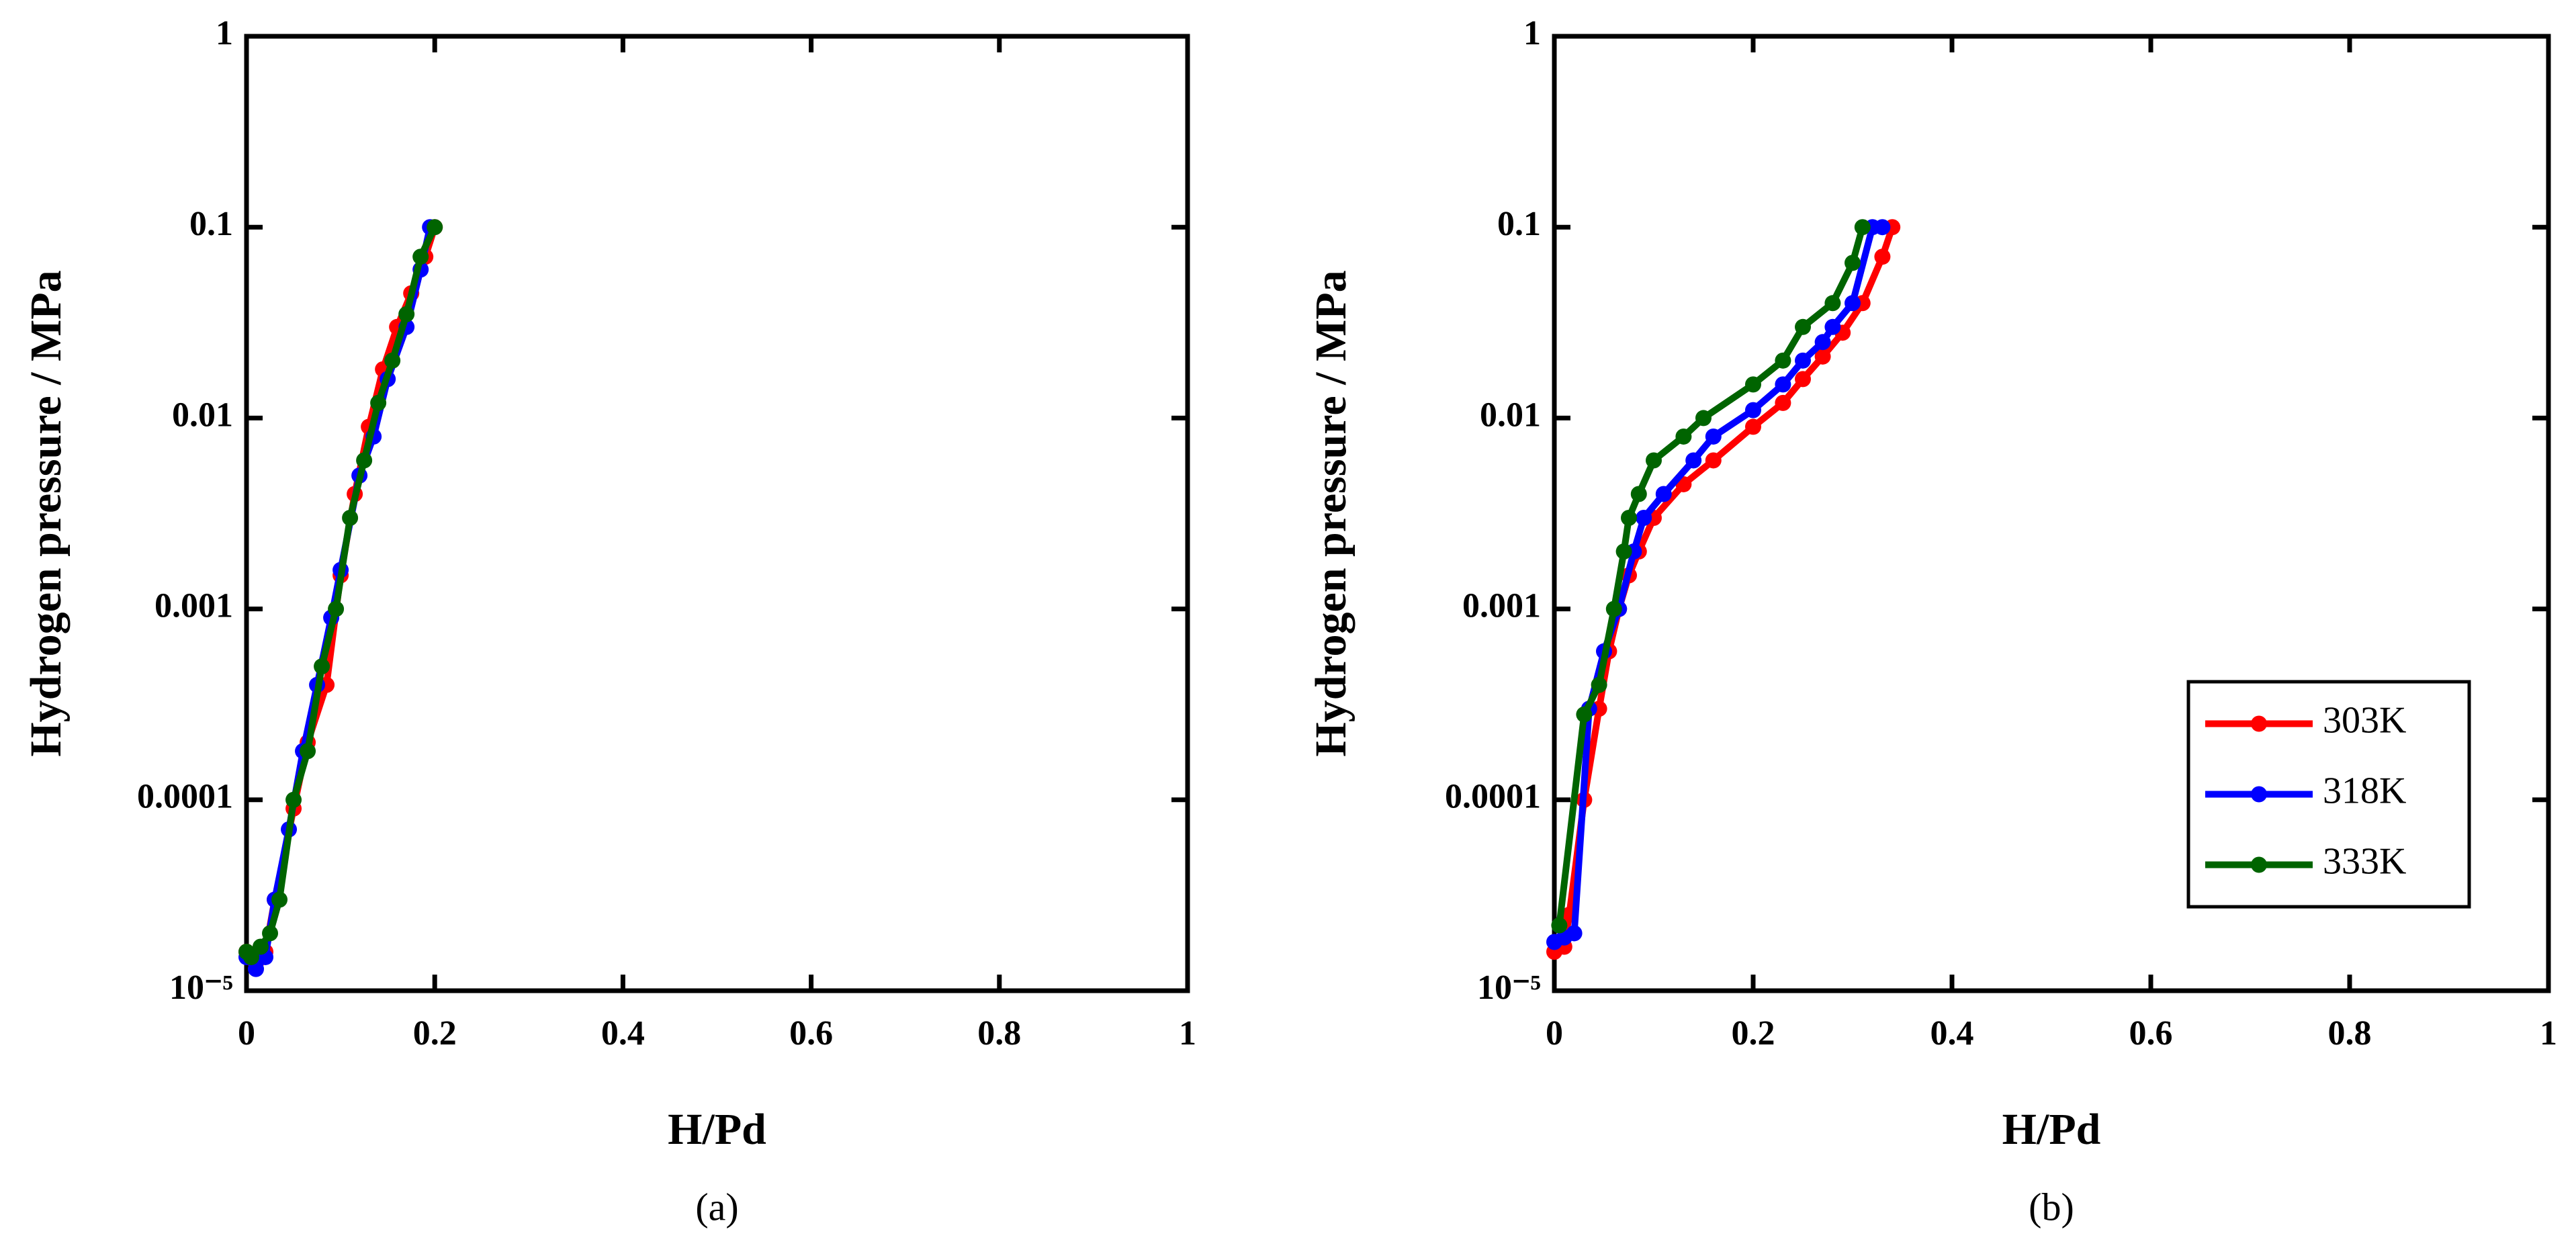  What do you see at coordinates (2365, 720) in the screenshot?
I see `legend-label: 303K` at bounding box center [2365, 720].